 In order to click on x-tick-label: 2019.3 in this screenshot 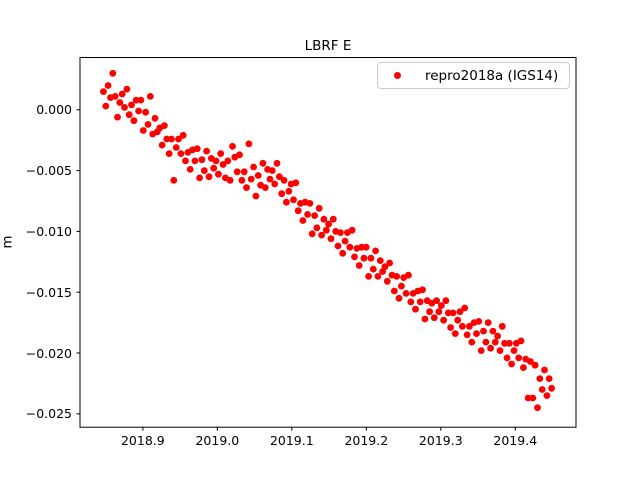, I will do `click(440, 440)`.